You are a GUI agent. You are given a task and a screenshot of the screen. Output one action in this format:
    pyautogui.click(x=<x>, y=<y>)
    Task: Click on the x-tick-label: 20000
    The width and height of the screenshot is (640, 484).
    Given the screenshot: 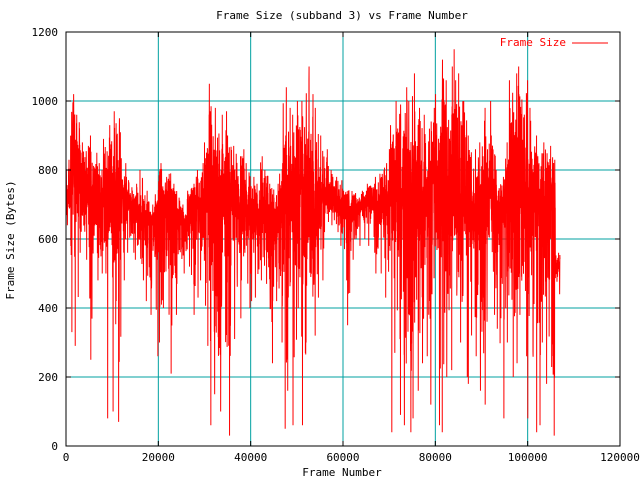 What is the action you would take?
    pyautogui.click(x=158, y=457)
    